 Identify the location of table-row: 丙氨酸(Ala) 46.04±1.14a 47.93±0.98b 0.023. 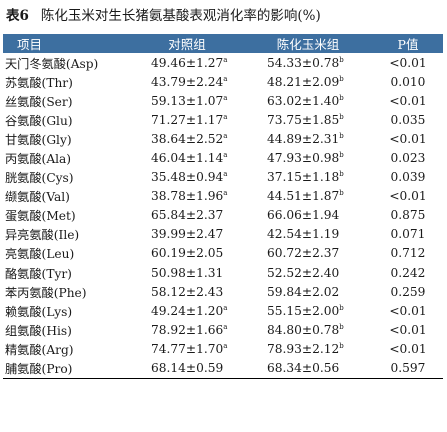
(223, 157).